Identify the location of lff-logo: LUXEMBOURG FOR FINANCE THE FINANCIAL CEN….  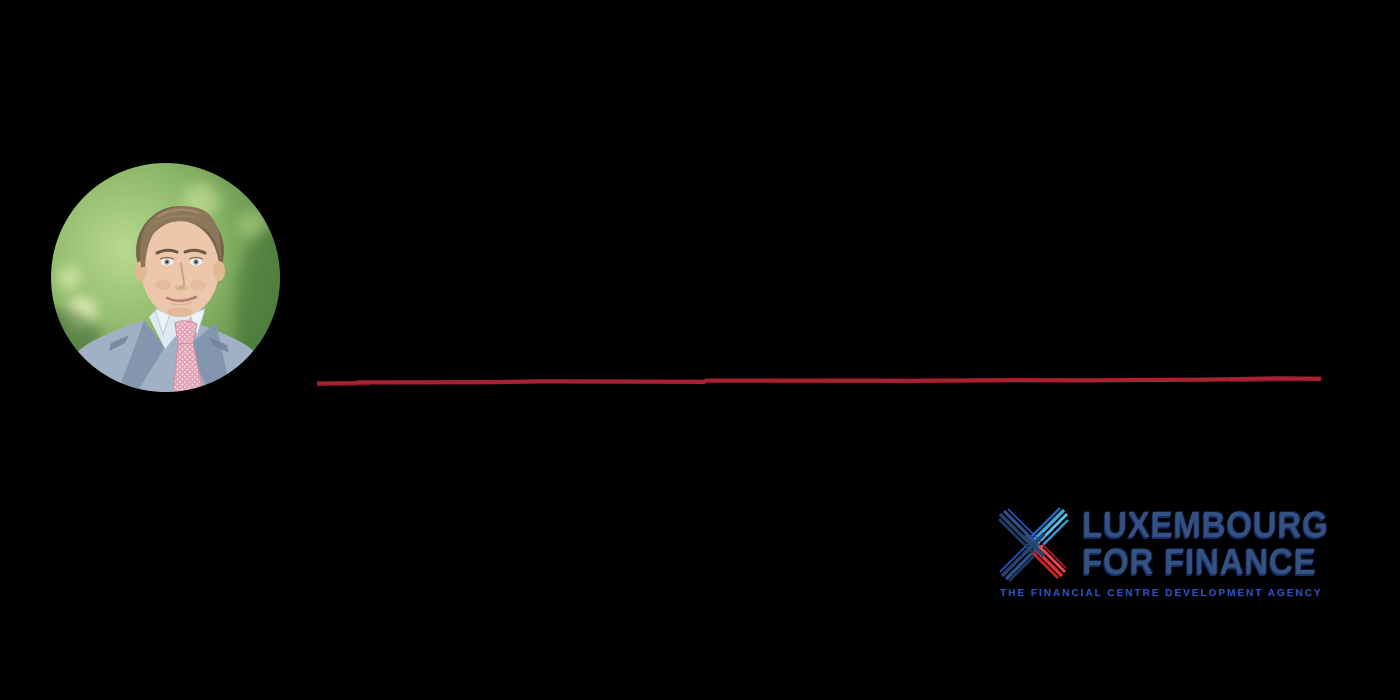
(1165, 553).